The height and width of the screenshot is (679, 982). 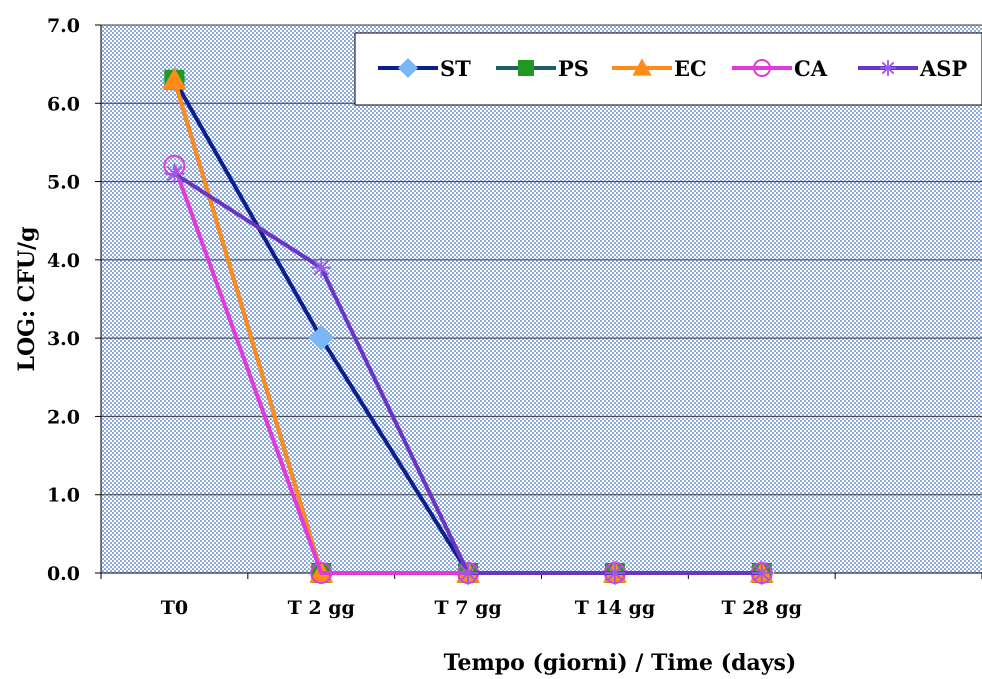 What do you see at coordinates (408, 68) in the screenshot?
I see `legend-marker-st` at bounding box center [408, 68].